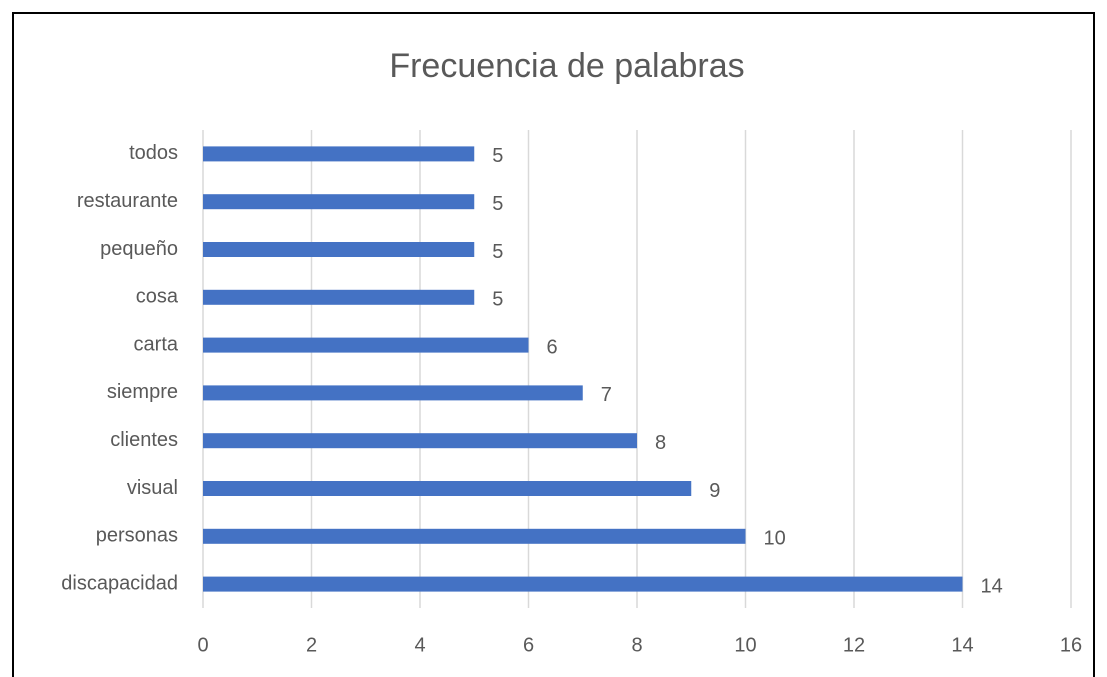 The height and width of the screenshot is (677, 1107). What do you see at coordinates (156, 344) in the screenshot?
I see `y-tick-label: carta` at bounding box center [156, 344].